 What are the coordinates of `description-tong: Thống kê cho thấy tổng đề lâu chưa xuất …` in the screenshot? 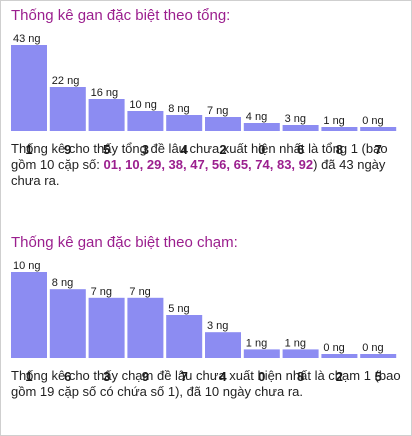 It's located at (207, 165).